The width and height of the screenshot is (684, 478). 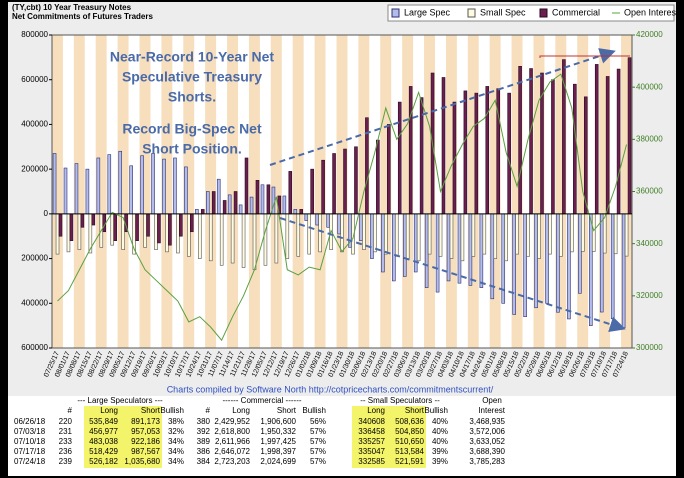 I want to click on table-cell: 526,182, so click(x=103, y=461).